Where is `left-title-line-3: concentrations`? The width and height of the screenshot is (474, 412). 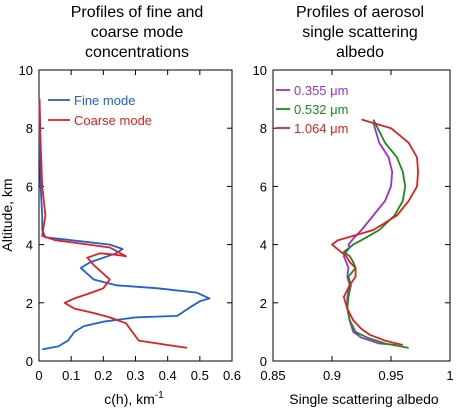
left-title-line-3: concentrations is located at coordinates (137, 52).